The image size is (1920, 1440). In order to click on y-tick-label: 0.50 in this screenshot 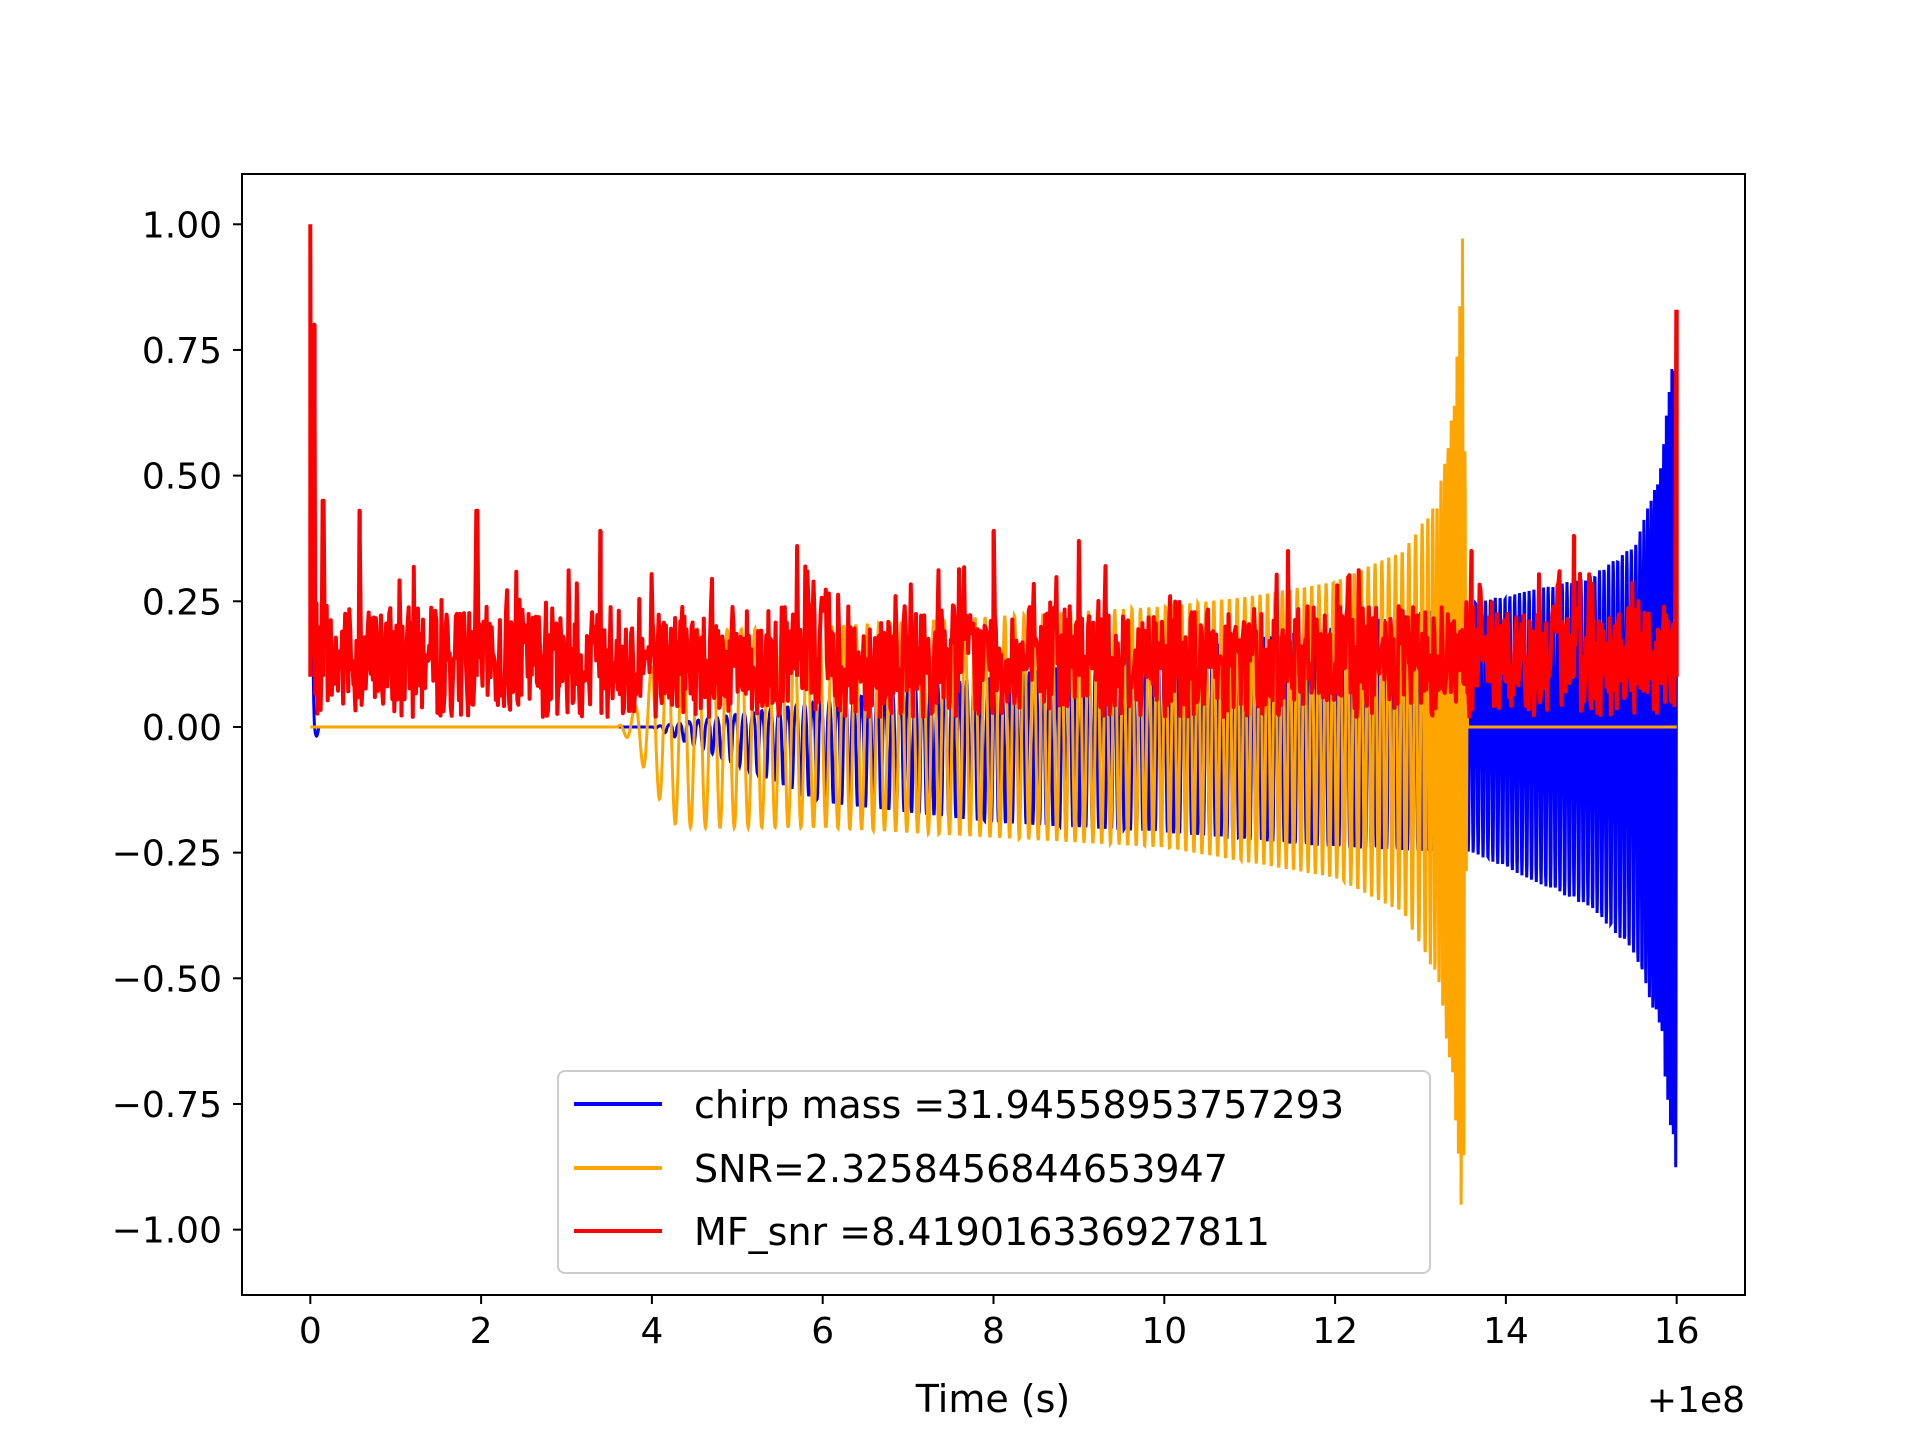, I will do `click(182, 477)`.